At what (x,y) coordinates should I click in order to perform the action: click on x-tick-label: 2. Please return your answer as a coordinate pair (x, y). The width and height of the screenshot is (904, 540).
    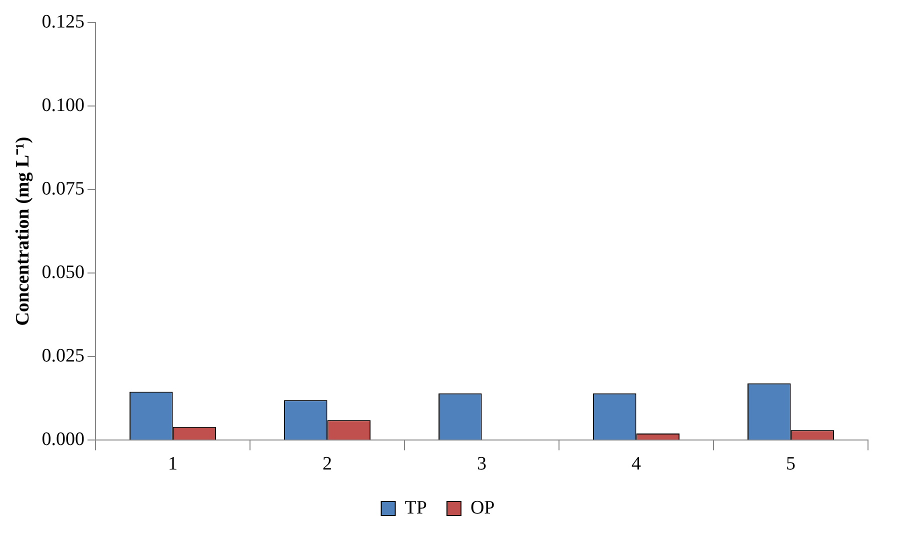
    Looking at the image, I should click on (327, 464).